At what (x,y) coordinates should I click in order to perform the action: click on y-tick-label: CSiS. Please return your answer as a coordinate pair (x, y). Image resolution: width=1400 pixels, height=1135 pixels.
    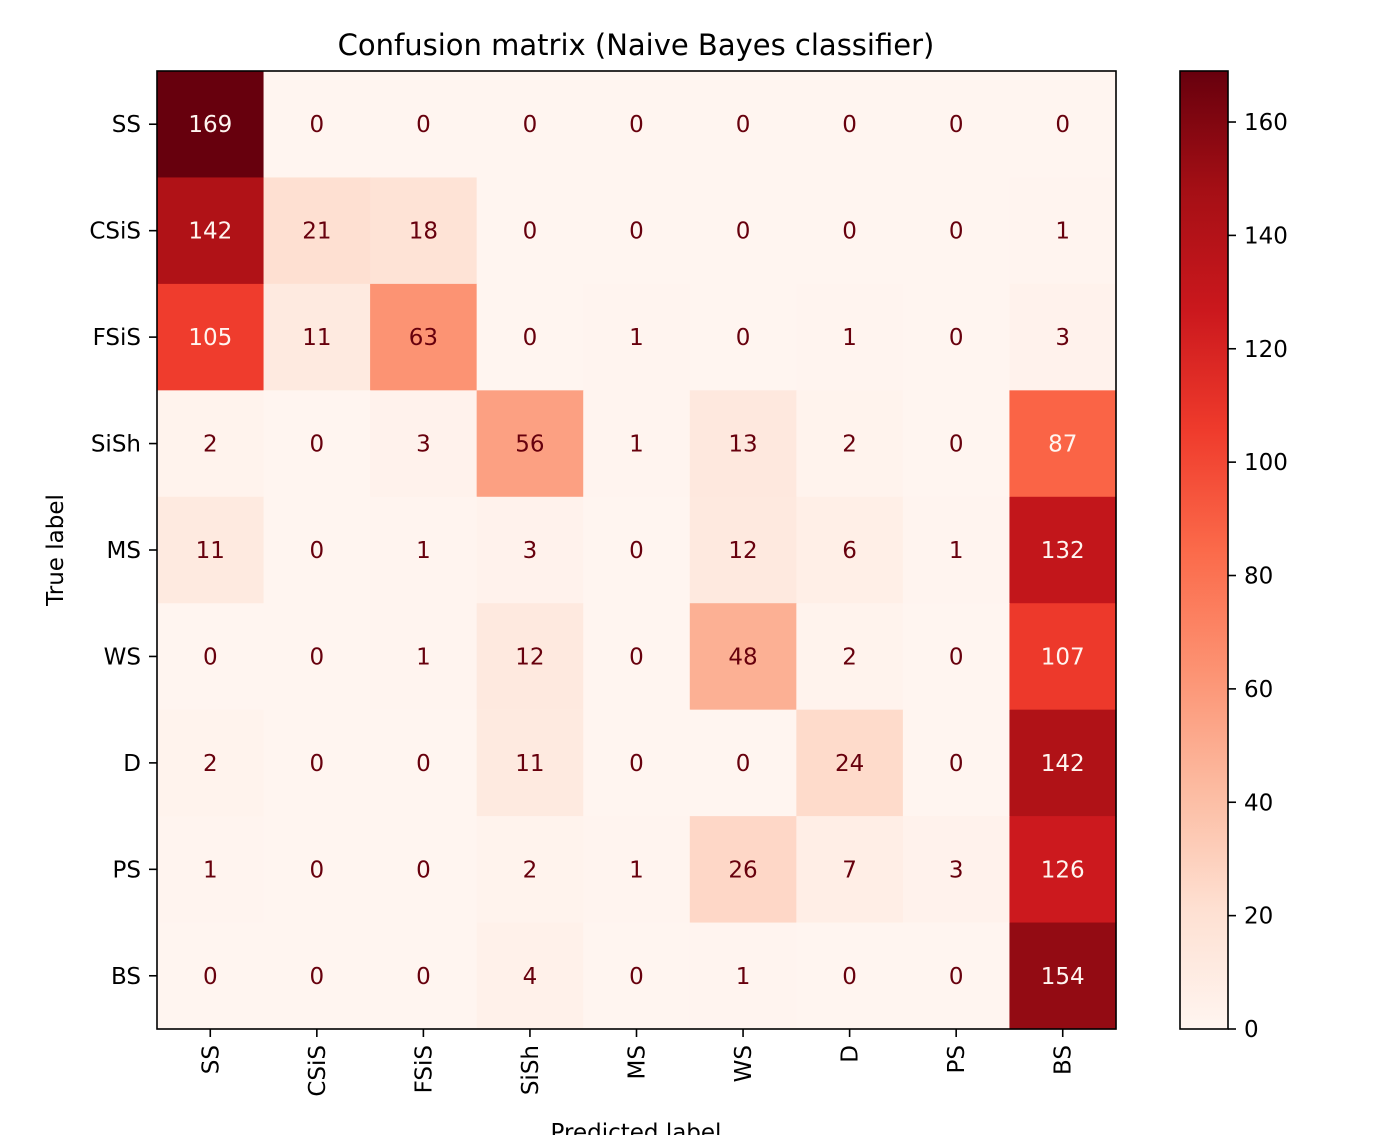
    Looking at the image, I should click on (115, 232).